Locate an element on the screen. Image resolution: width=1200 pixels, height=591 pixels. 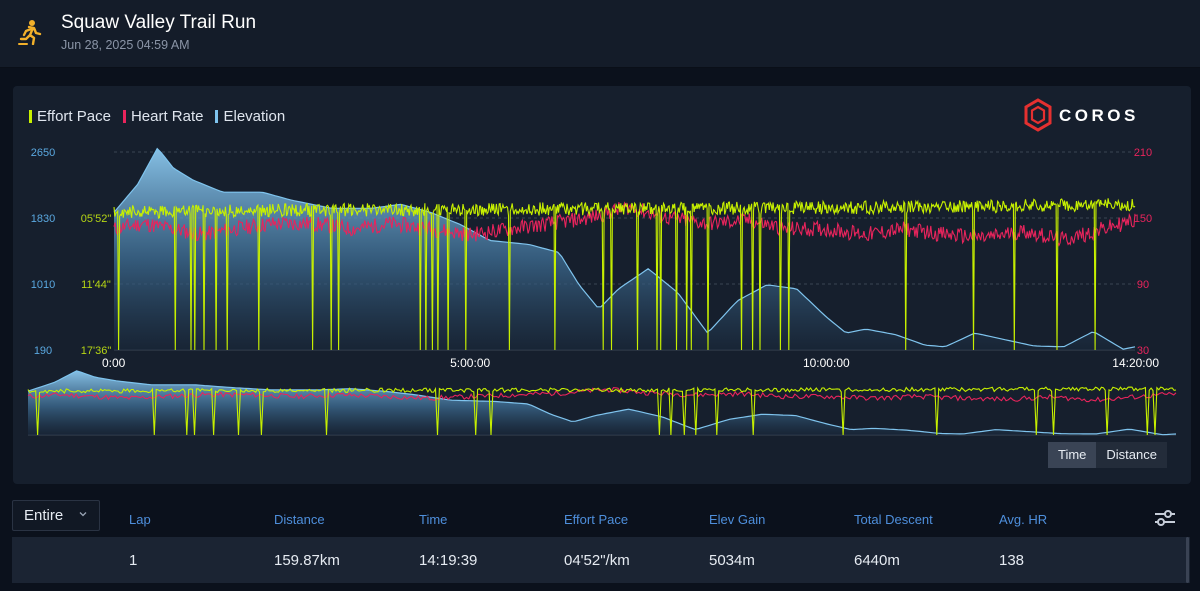
overview-heart-rate-line is located at coordinates (602, 395).